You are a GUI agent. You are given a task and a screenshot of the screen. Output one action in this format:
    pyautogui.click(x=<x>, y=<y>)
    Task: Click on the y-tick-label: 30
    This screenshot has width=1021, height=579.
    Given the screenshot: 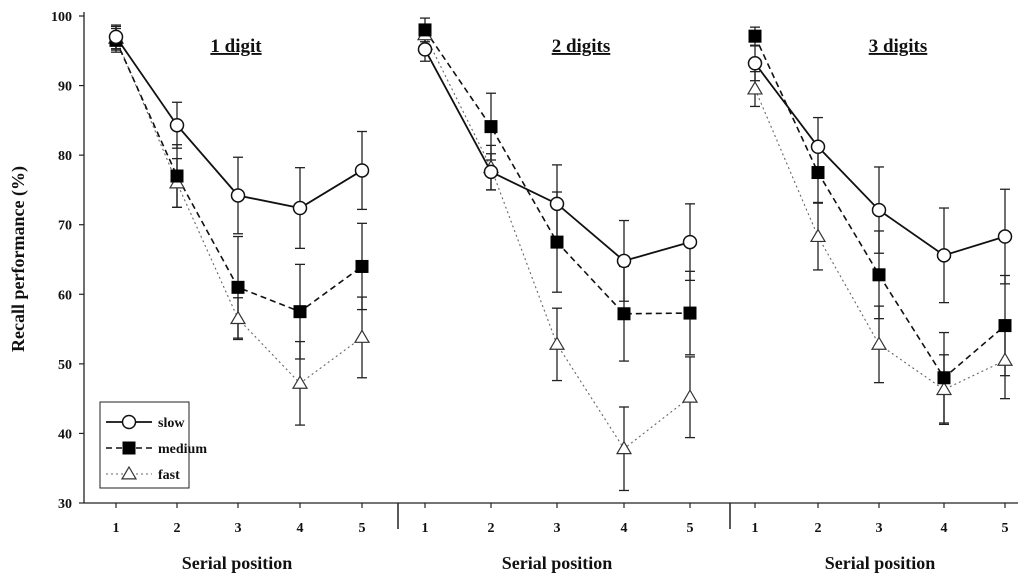 What is the action you would take?
    pyautogui.click(x=65, y=504)
    